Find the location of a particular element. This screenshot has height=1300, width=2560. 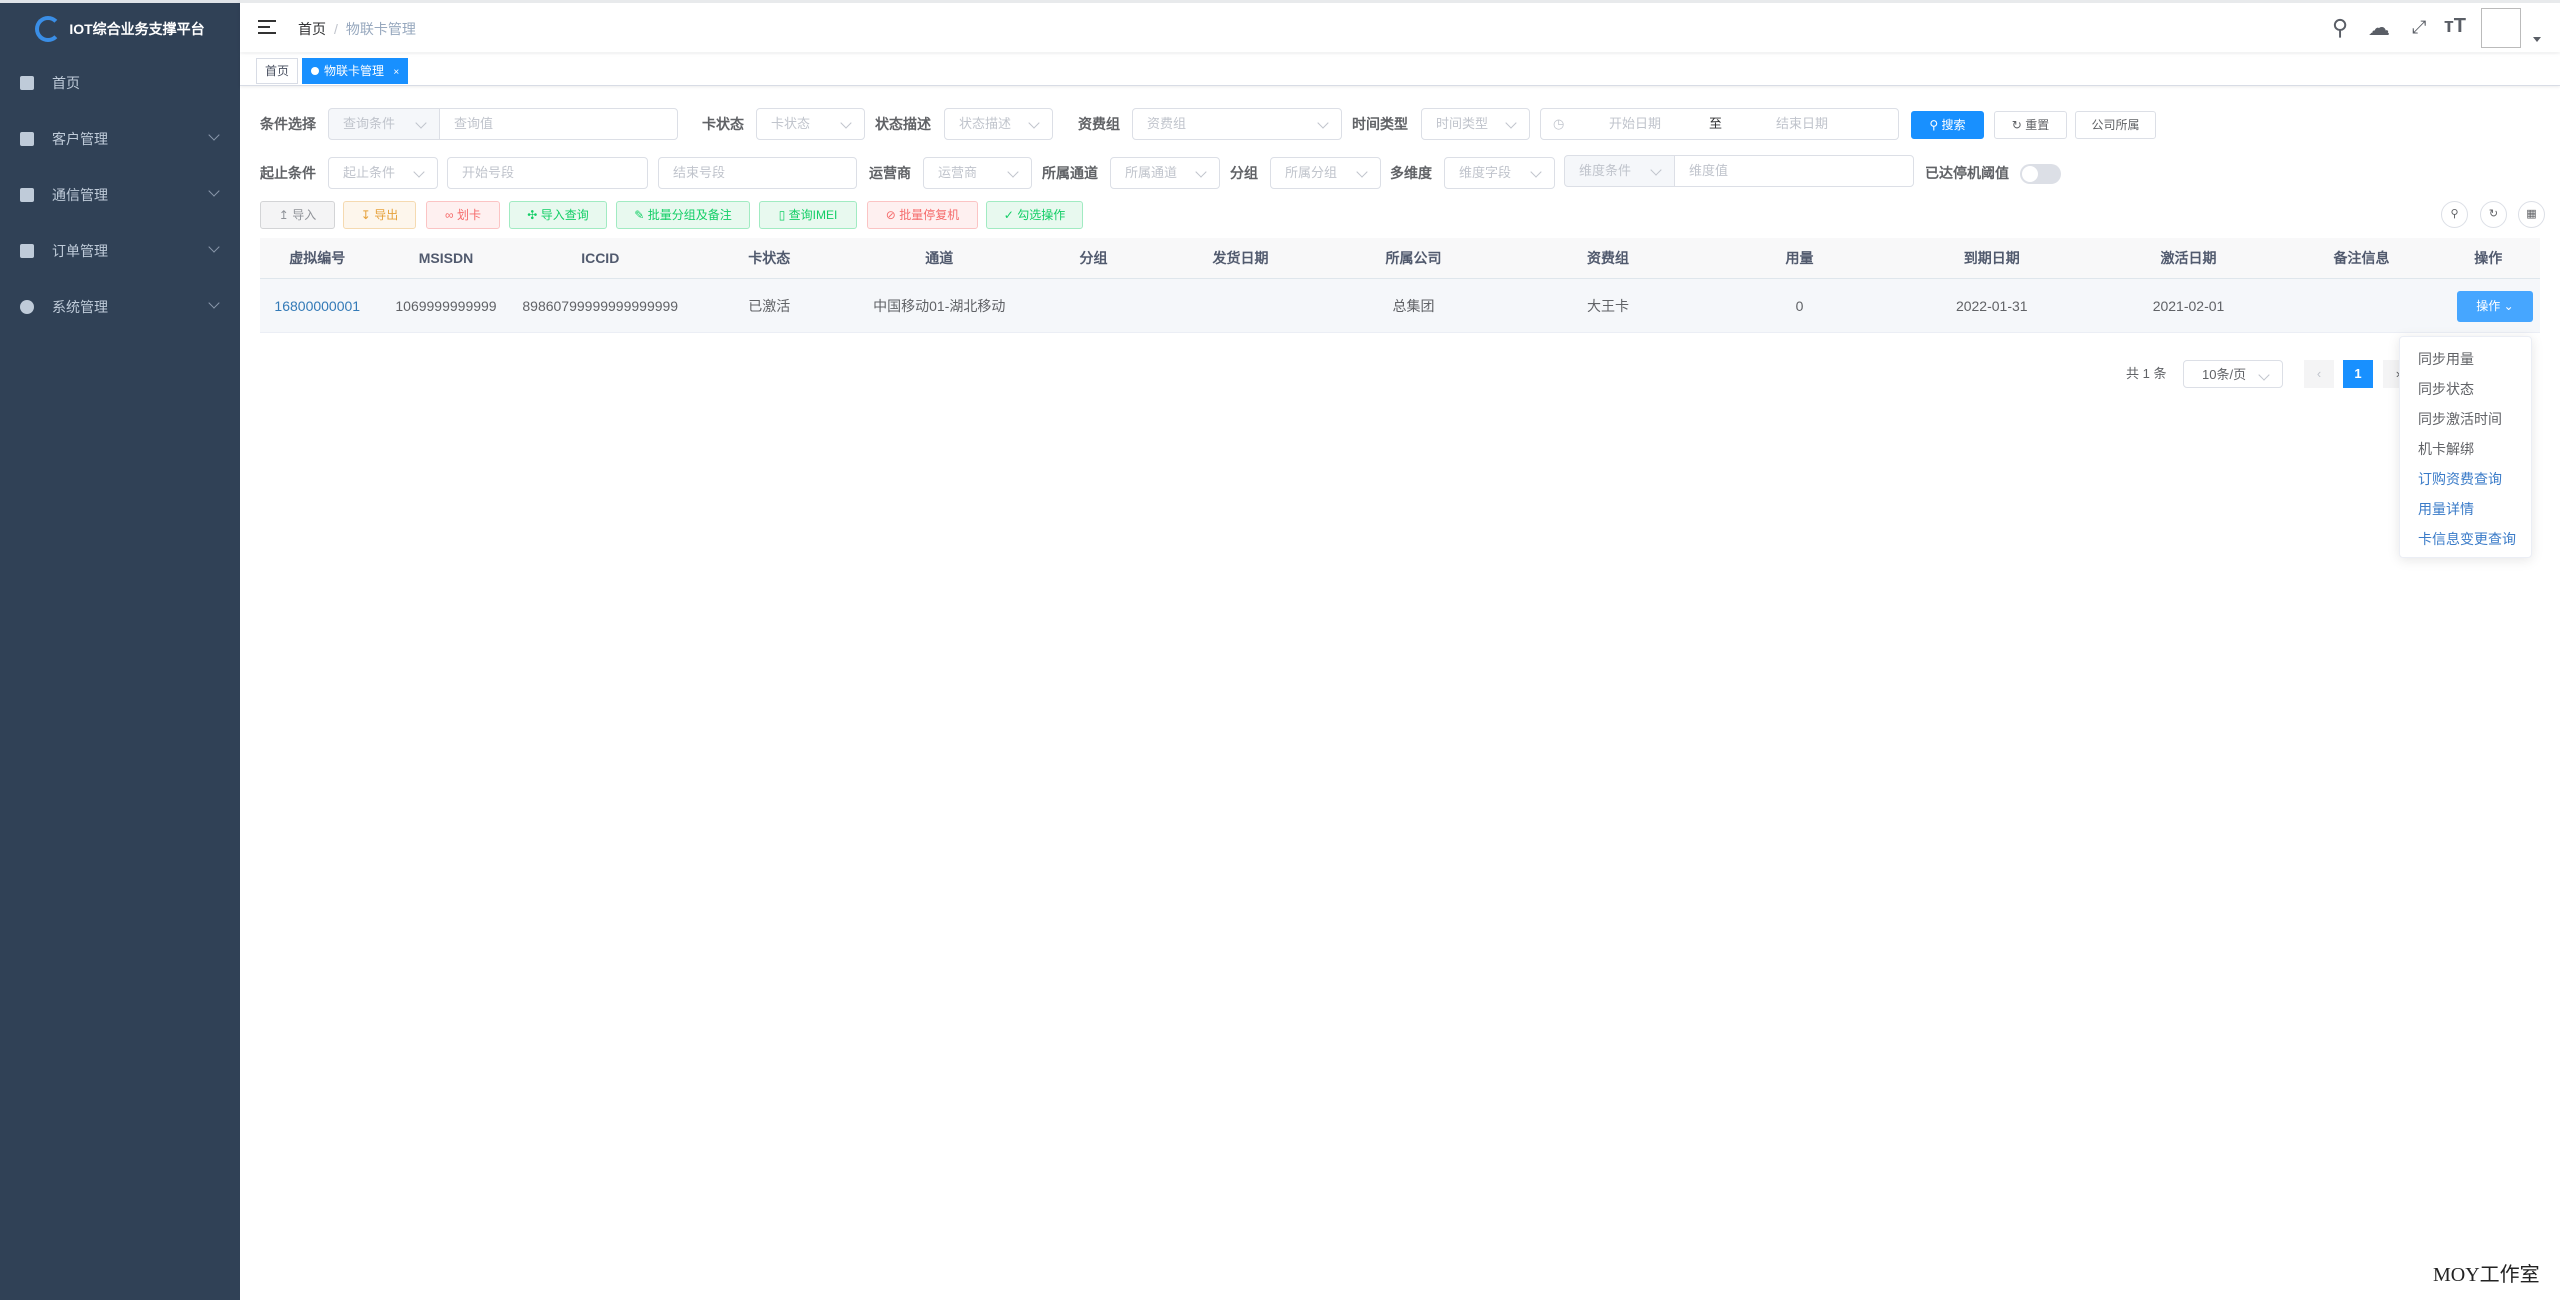

channel-select: 所属通道 is located at coordinates (1165, 173).